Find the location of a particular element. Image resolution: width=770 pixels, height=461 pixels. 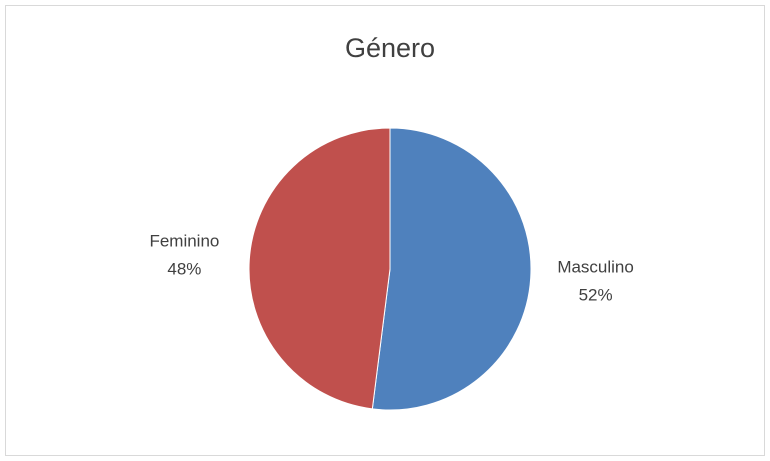

chart-title: Género is located at coordinates (390, 48).